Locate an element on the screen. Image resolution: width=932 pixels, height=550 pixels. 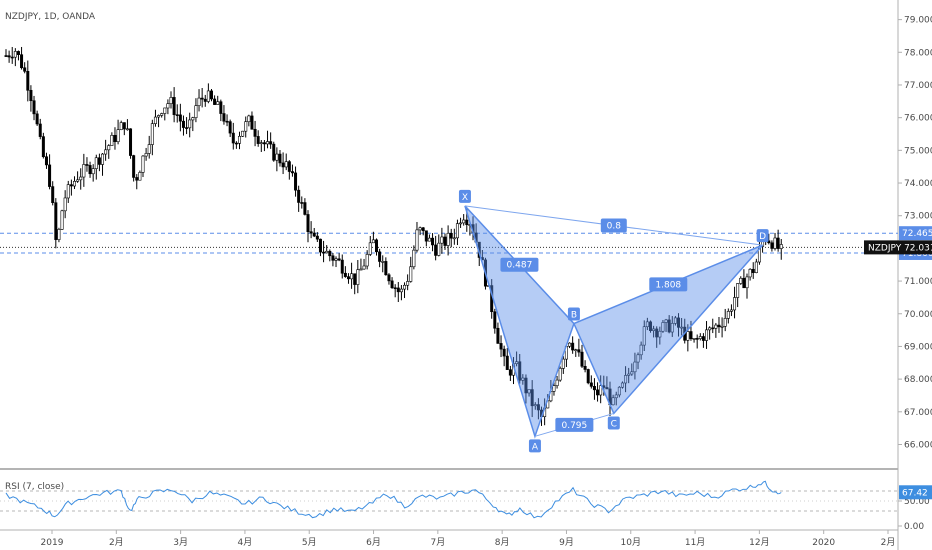
point-badge is located at coordinates (534, 446).